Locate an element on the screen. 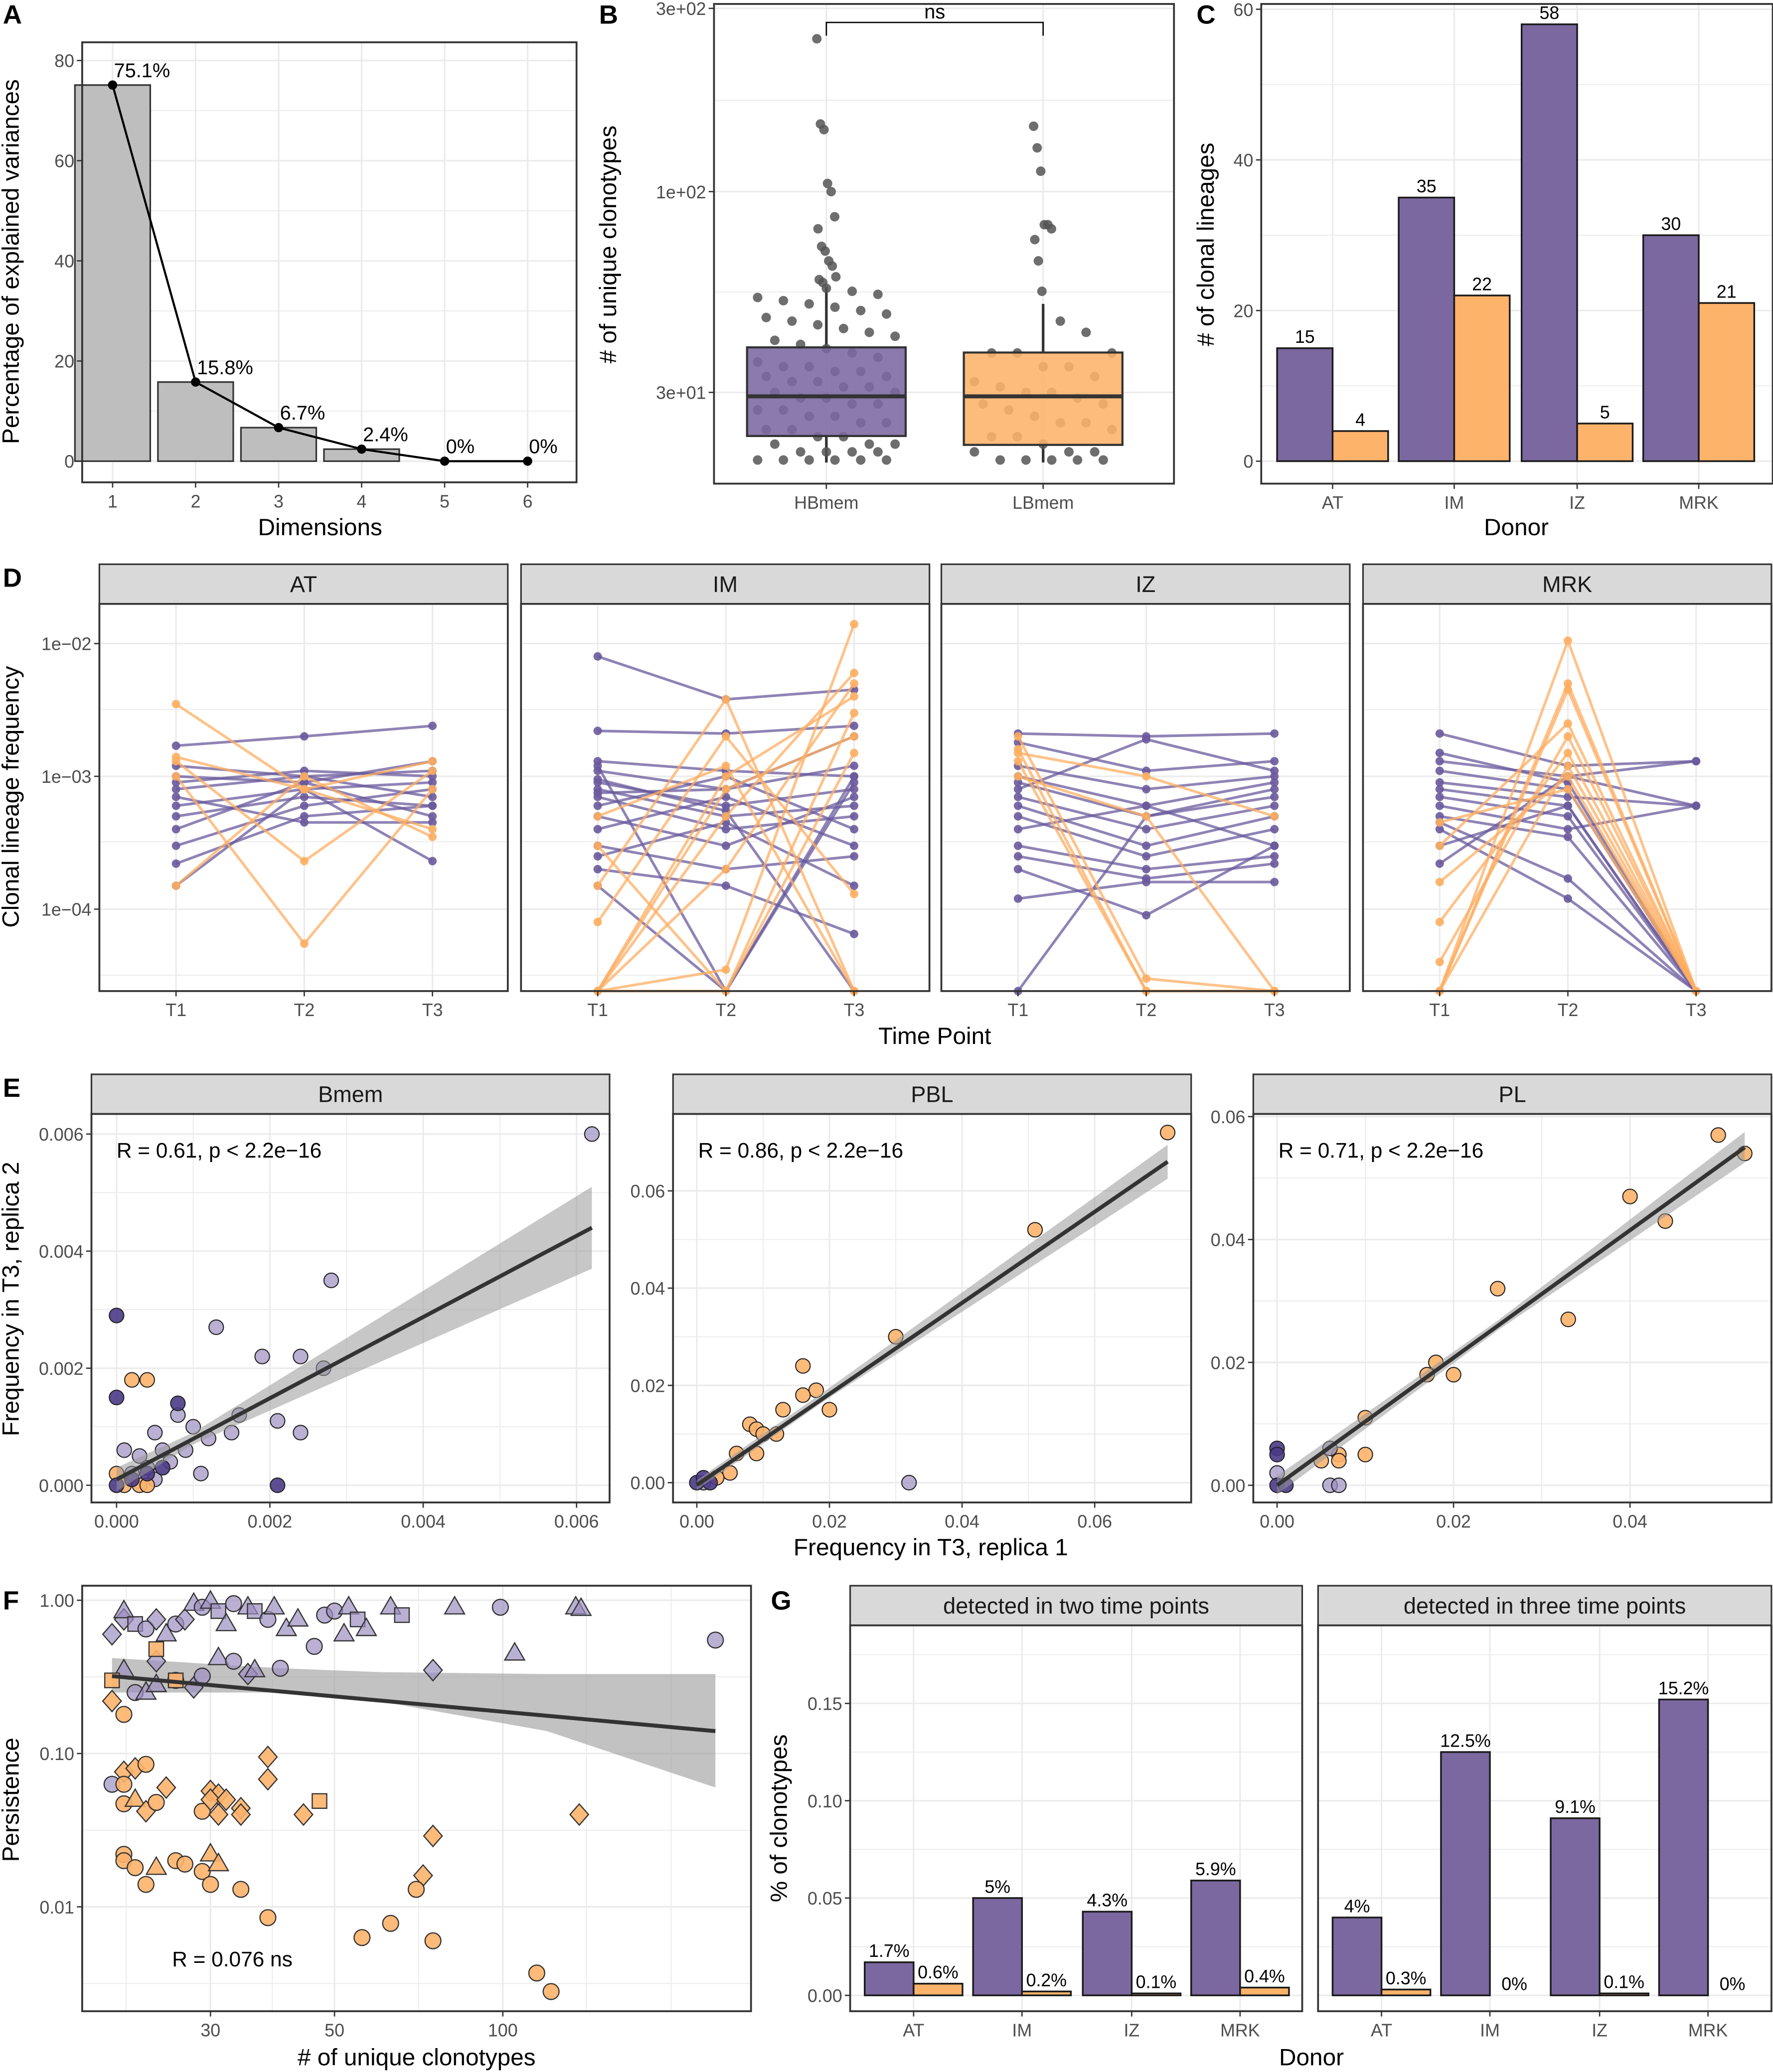  data-label: 6.7% is located at coordinates (302, 413).